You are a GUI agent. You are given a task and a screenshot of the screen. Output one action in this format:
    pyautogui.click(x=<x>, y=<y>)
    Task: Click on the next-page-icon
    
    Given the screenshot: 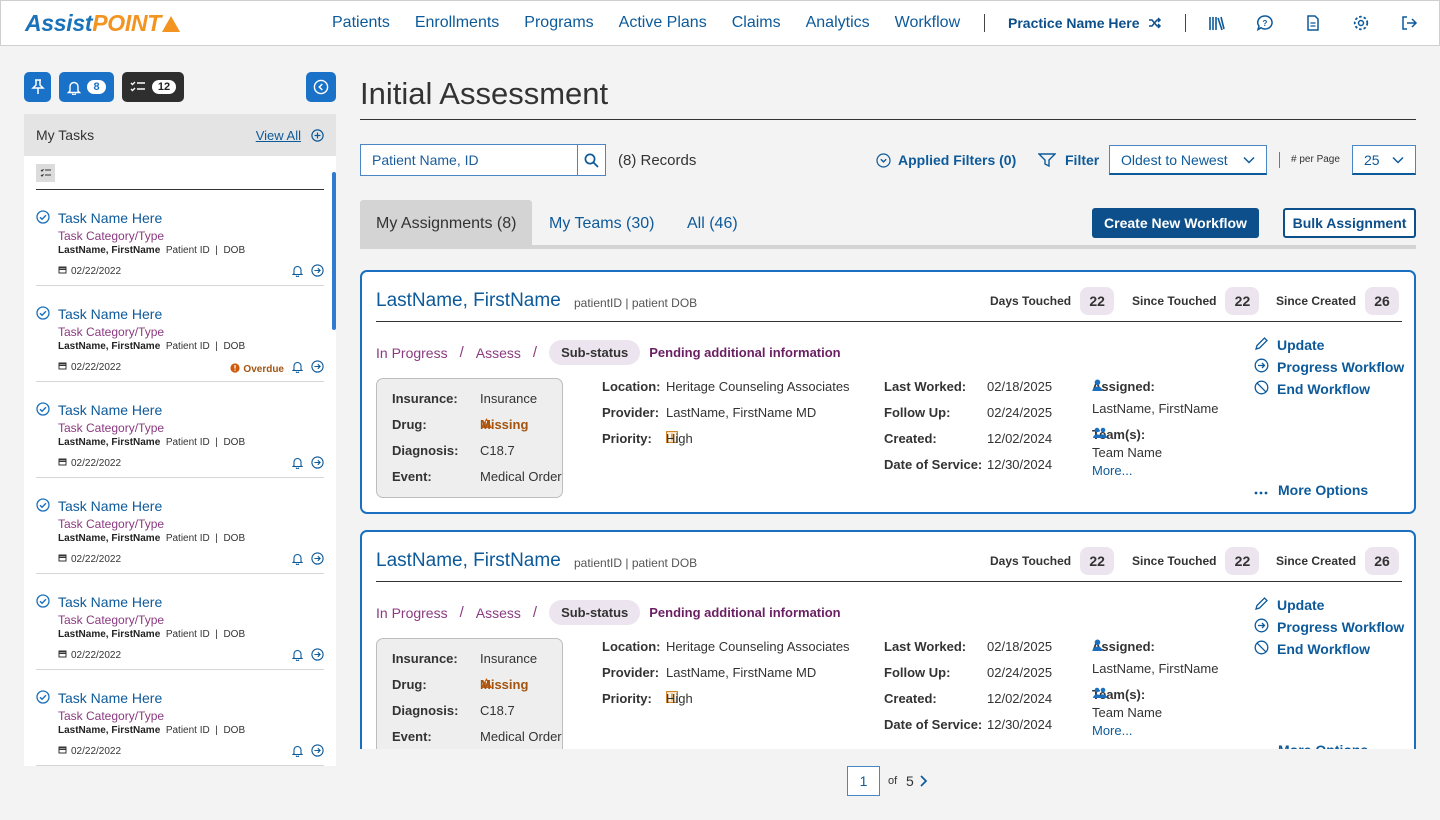 What is the action you would take?
    pyautogui.click(x=923, y=781)
    